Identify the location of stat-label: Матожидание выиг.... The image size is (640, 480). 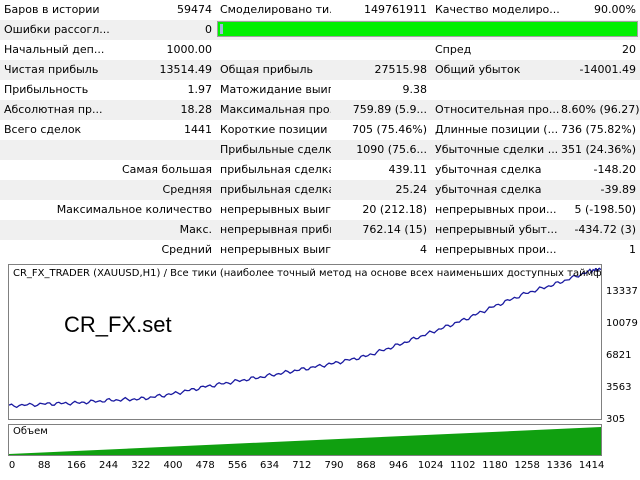
(275, 89).